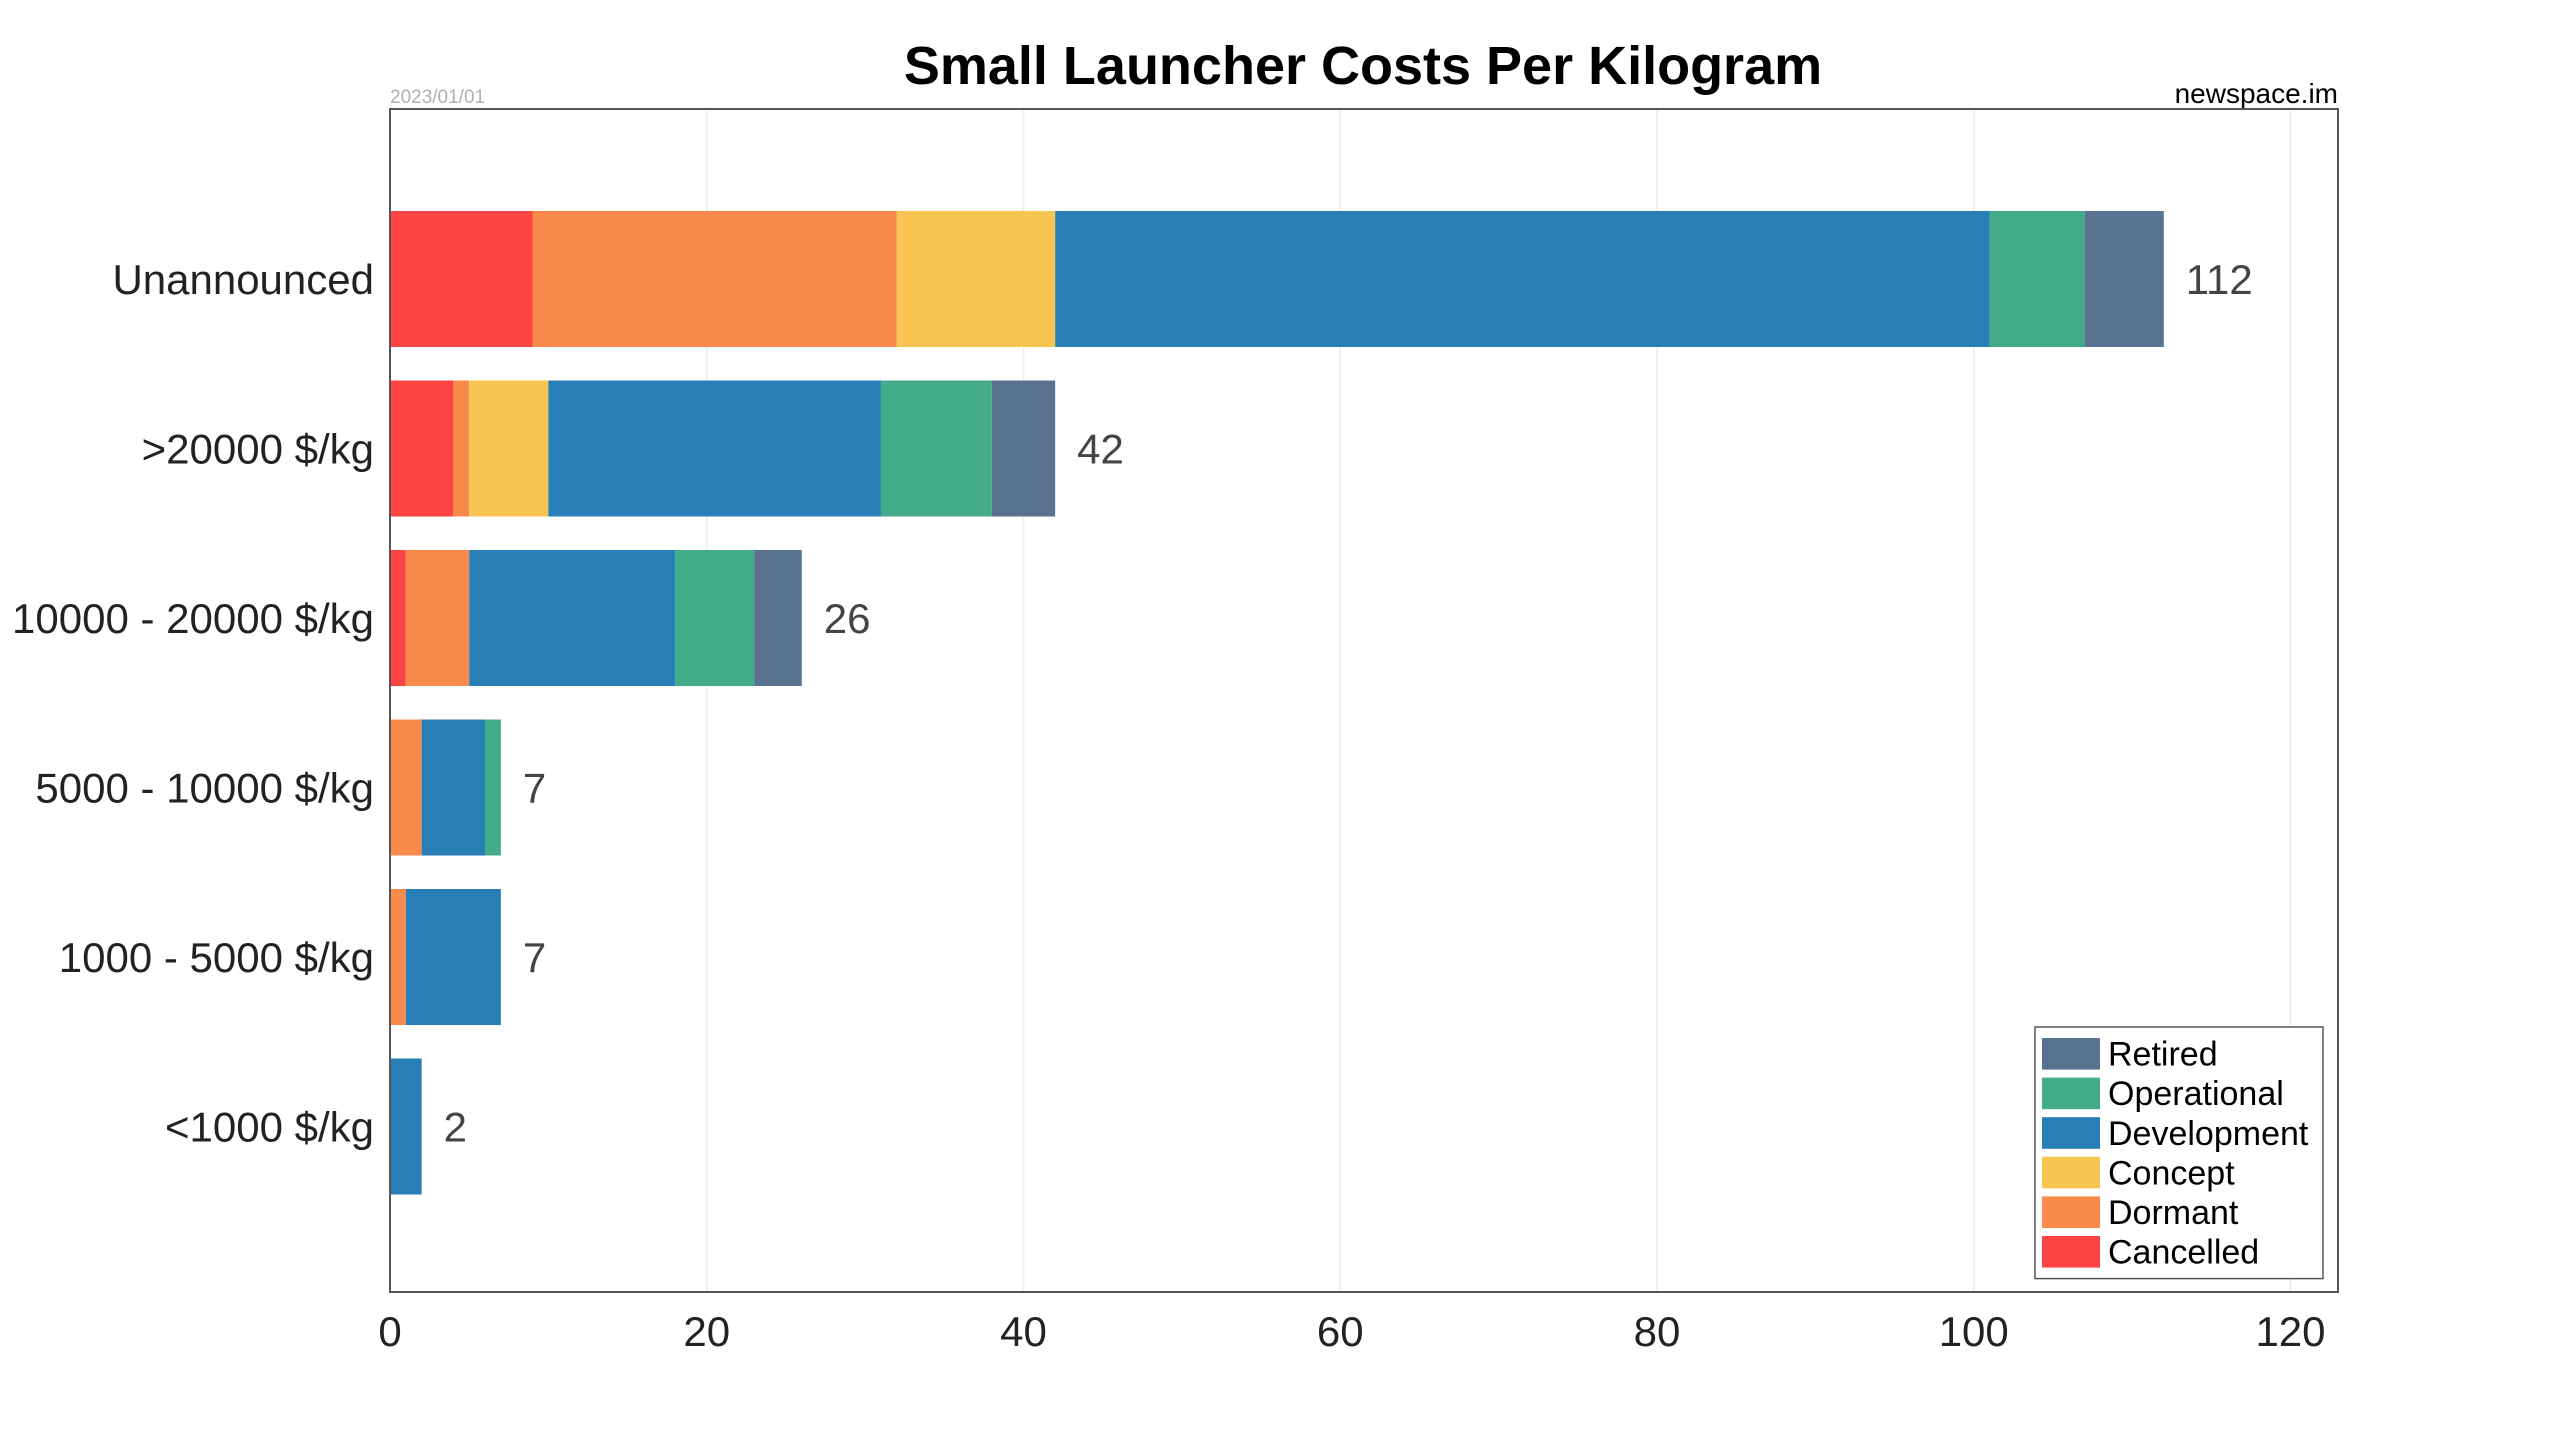  What do you see at coordinates (389, 1331) in the screenshot?
I see `x-tick-label: 0` at bounding box center [389, 1331].